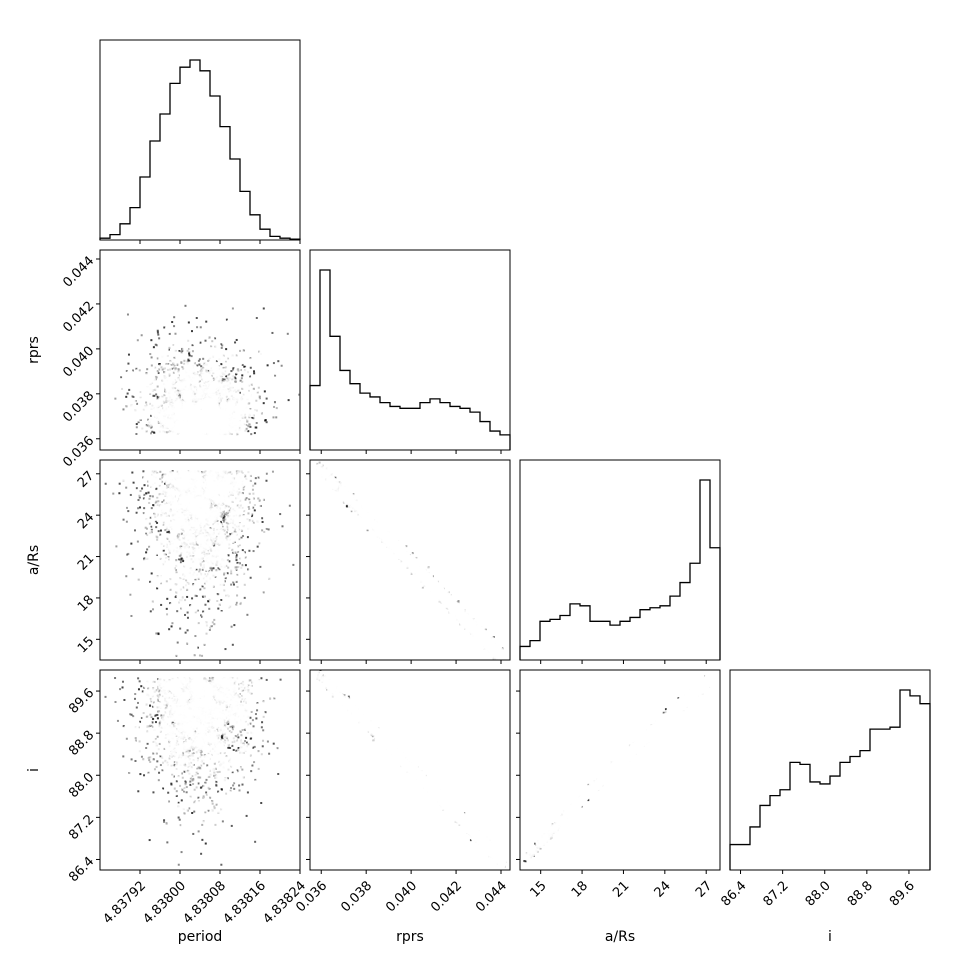 The height and width of the screenshot is (970, 970). Describe the element at coordinates (78, 272) in the screenshot. I see `y-tick-label-rprs: 0.044` at that location.